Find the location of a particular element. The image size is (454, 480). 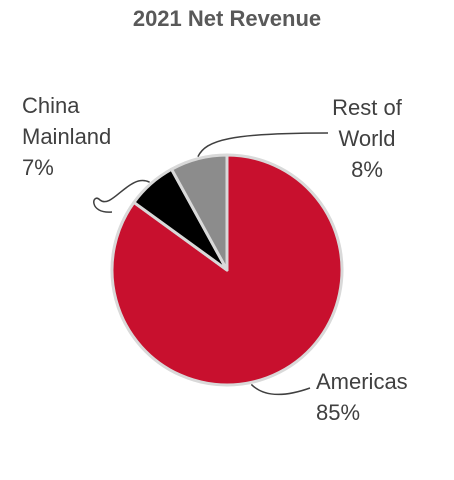

slice-label-name: Americas is located at coordinates (362, 381).